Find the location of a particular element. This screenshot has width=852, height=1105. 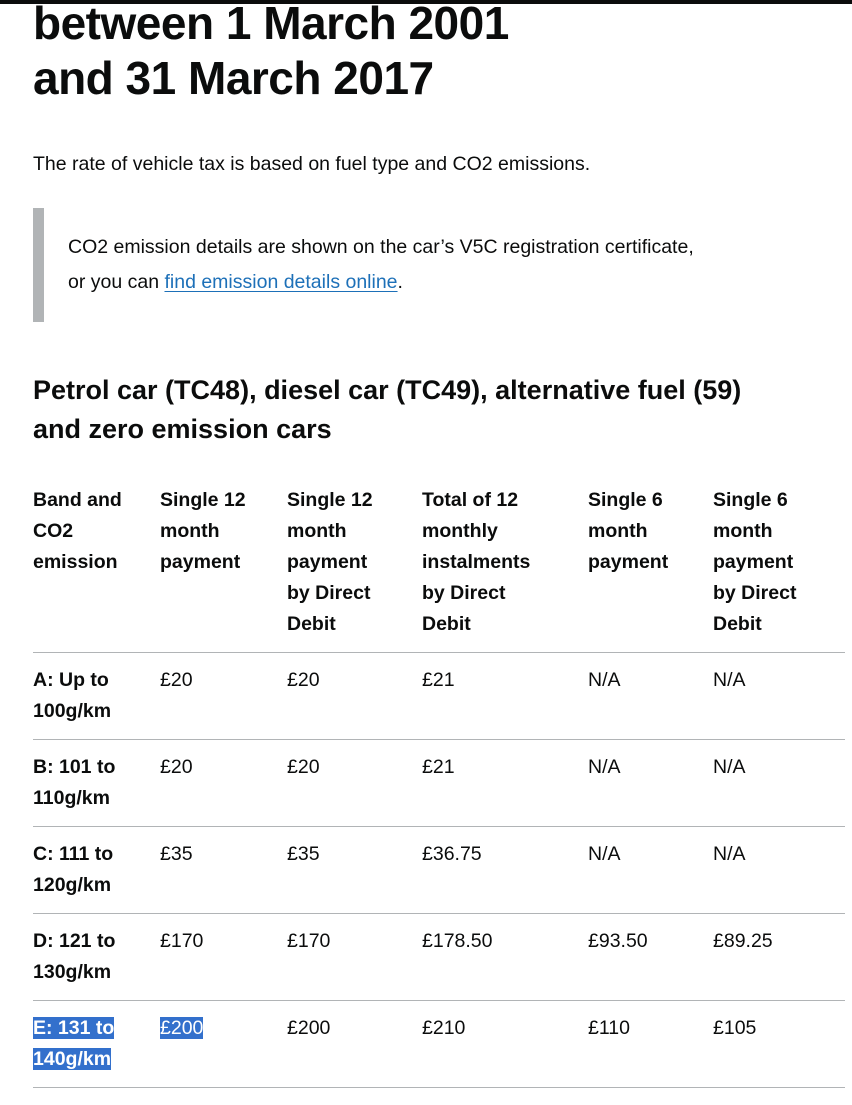

value-cell: £110 is located at coordinates (650, 1044).